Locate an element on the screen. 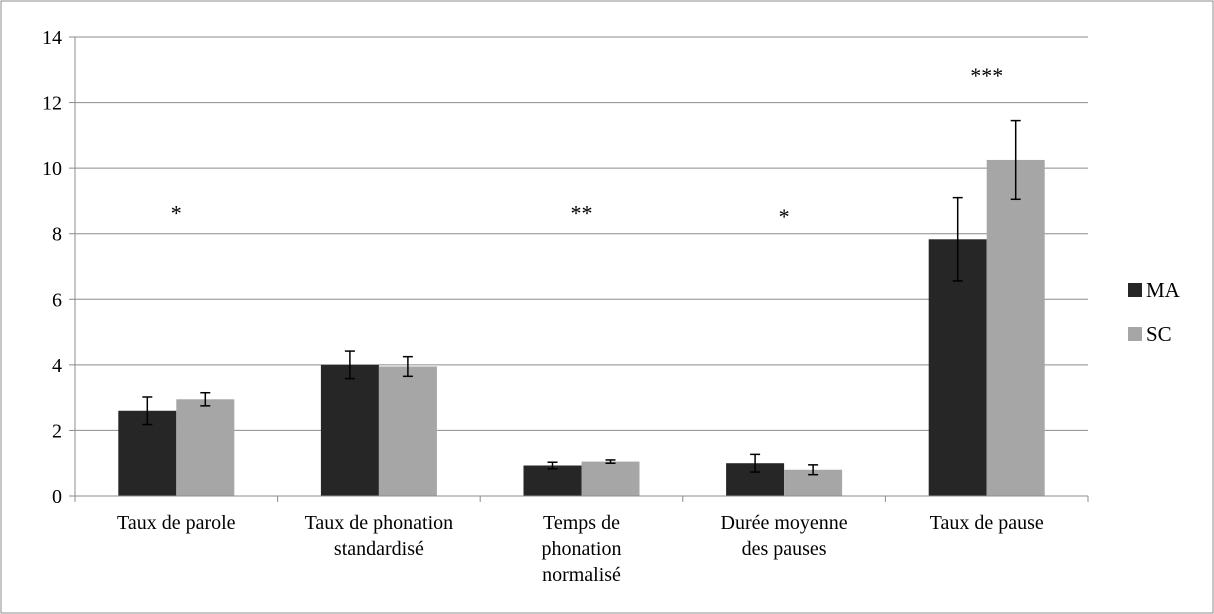 The image size is (1214, 614). x-category-line: Taux de phonation is located at coordinates (379, 523).